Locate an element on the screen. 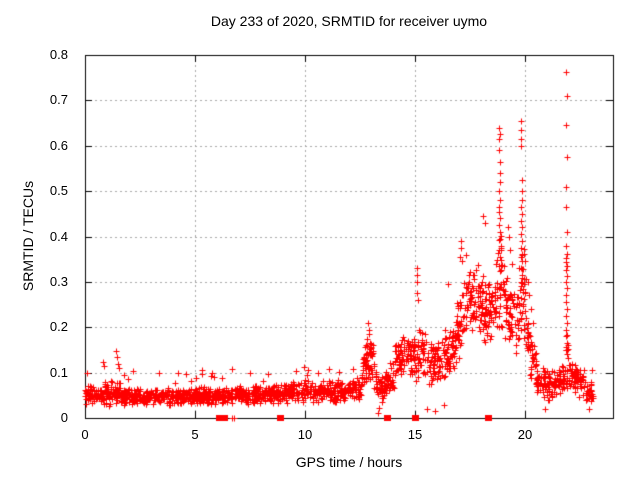  x-tick-label: 20 is located at coordinates (525, 434).